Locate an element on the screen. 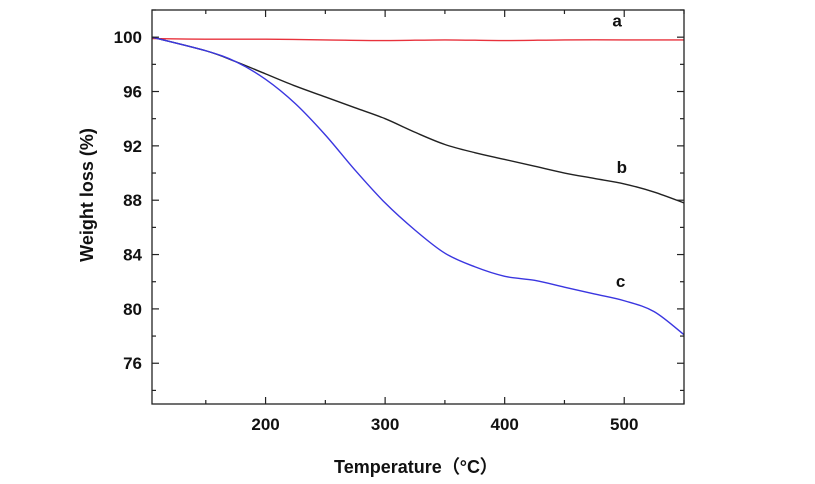 The height and width of the screenshot is (484, 815). y-tick-label: 100 is located at coordinates (128, 37).